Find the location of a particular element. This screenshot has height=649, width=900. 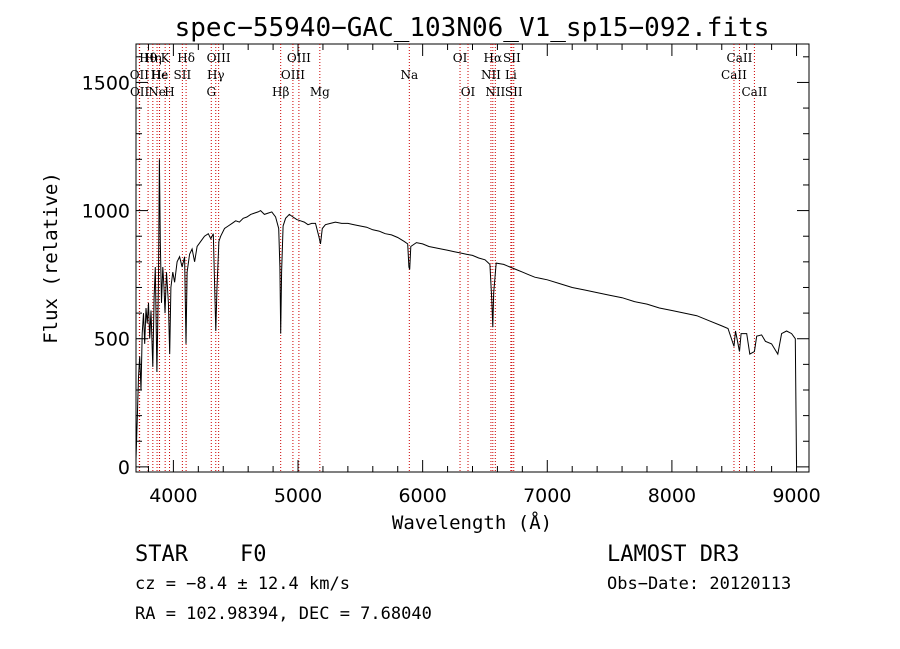

x-tick-label: 8000 is located at coordinates (672, 496).